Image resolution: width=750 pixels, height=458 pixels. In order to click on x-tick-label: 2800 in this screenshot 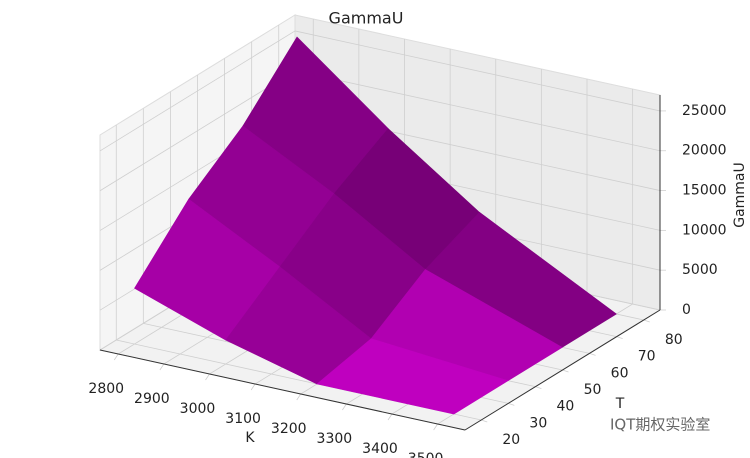, I will do `click(106, 389)`.